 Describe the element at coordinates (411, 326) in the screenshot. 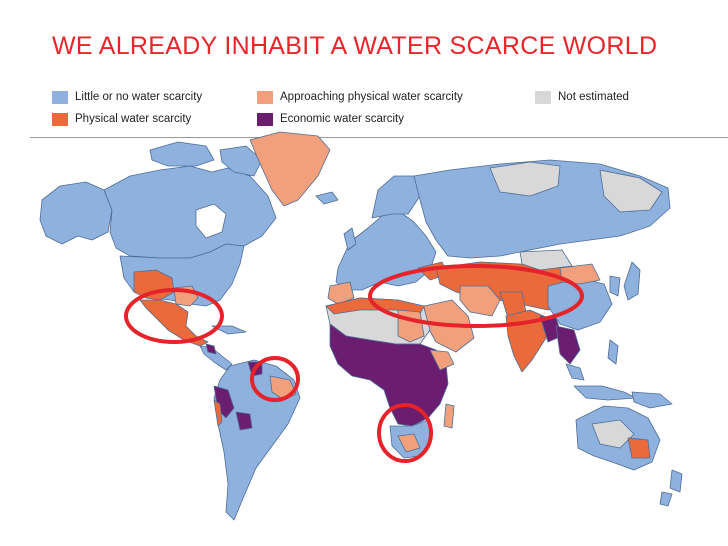

I see `region-egypt` at that location.